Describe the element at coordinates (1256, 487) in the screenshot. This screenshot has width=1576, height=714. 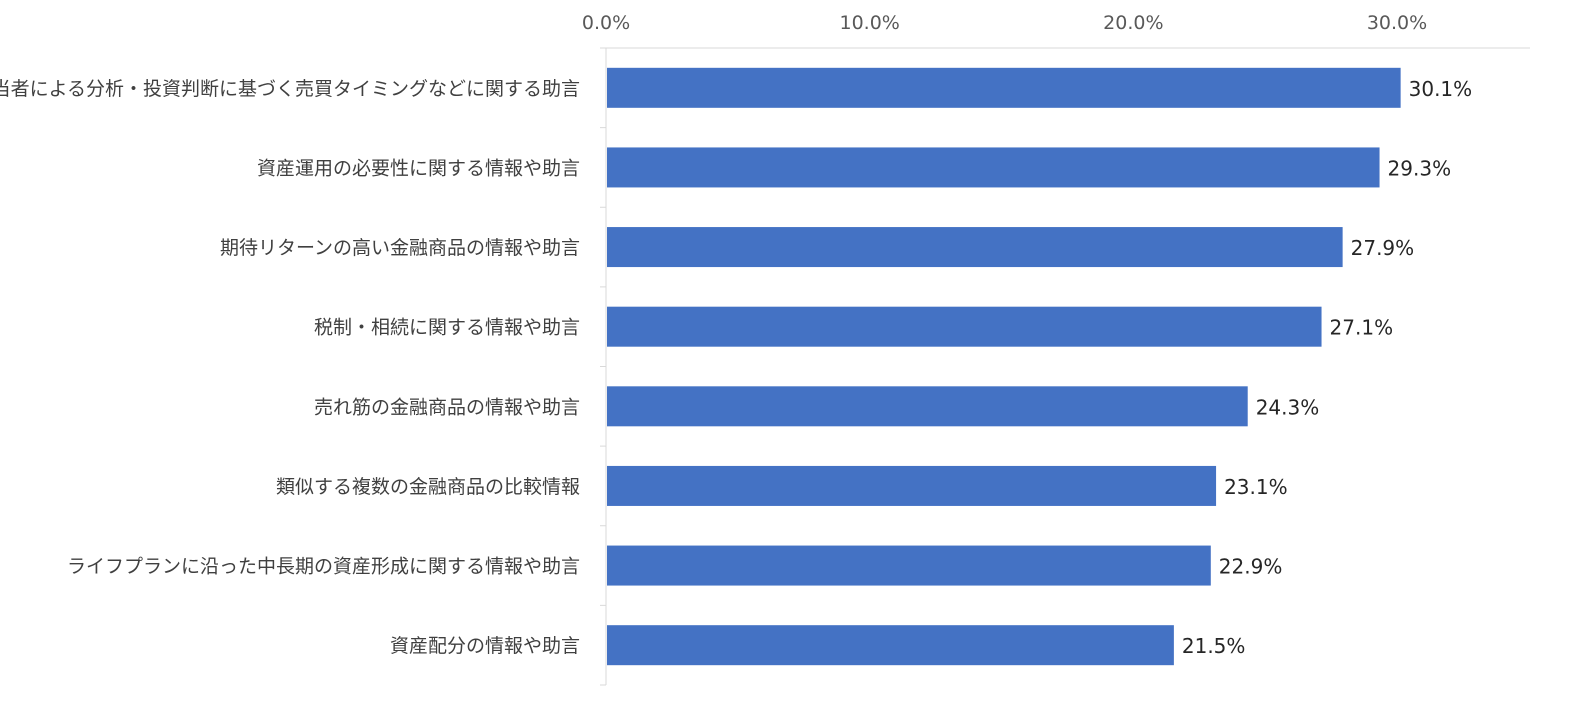
I see `data-label: 23.1%` at that location.